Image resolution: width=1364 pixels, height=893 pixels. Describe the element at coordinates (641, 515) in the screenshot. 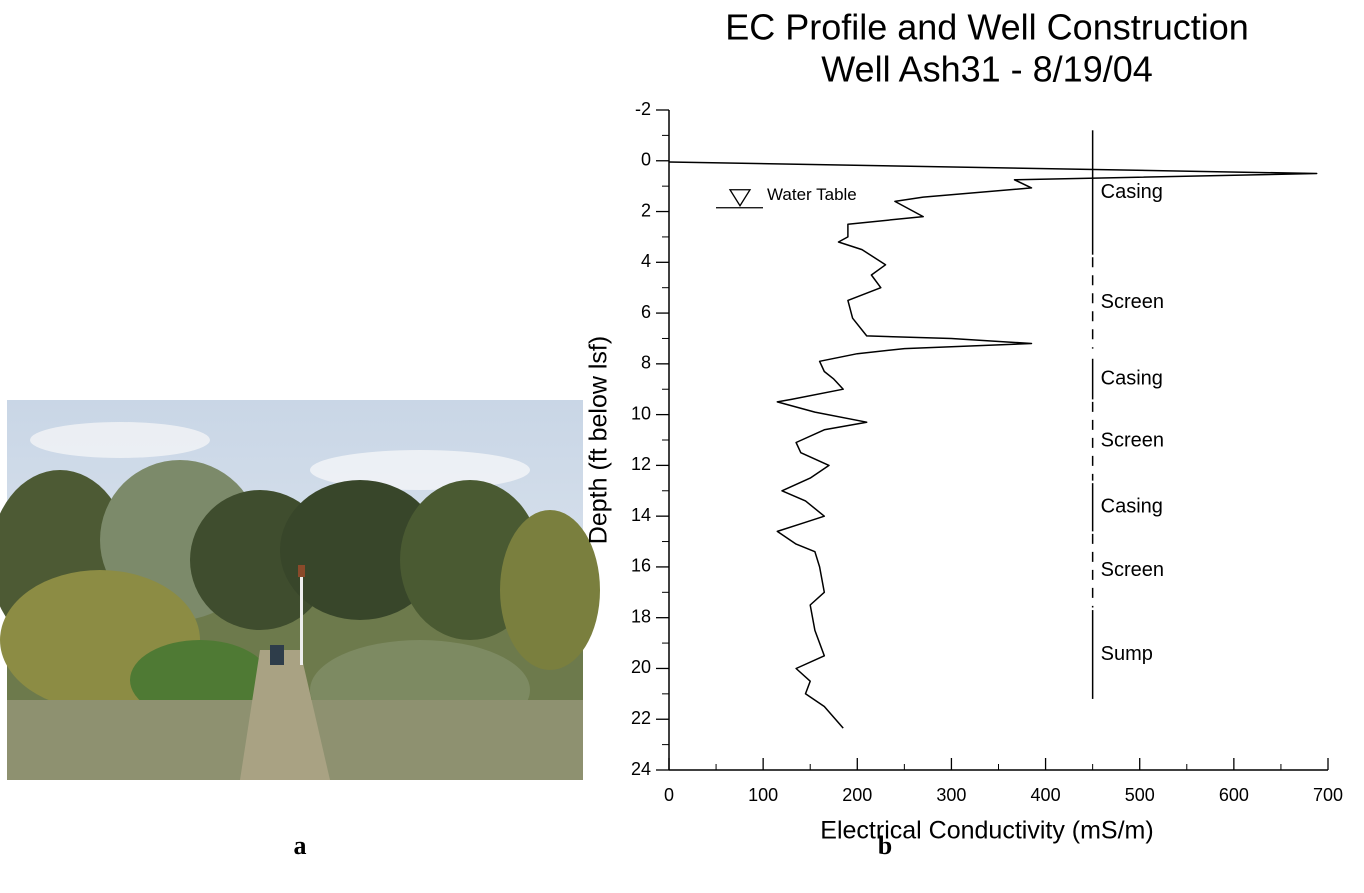

I see `y-tick-label: 14` at that location.